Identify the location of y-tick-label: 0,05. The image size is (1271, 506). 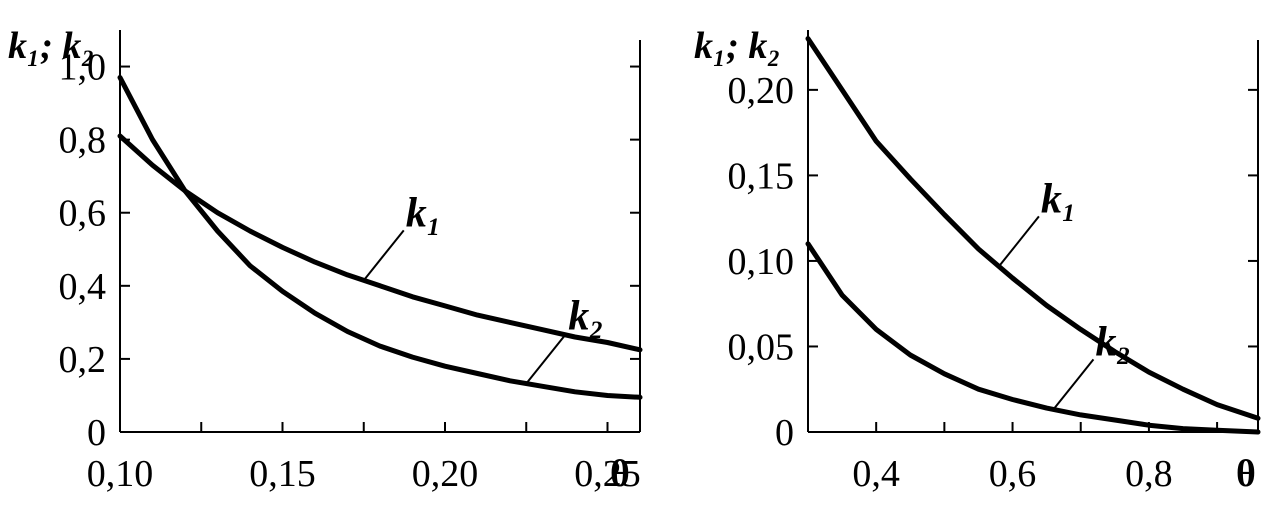
(761, 347).